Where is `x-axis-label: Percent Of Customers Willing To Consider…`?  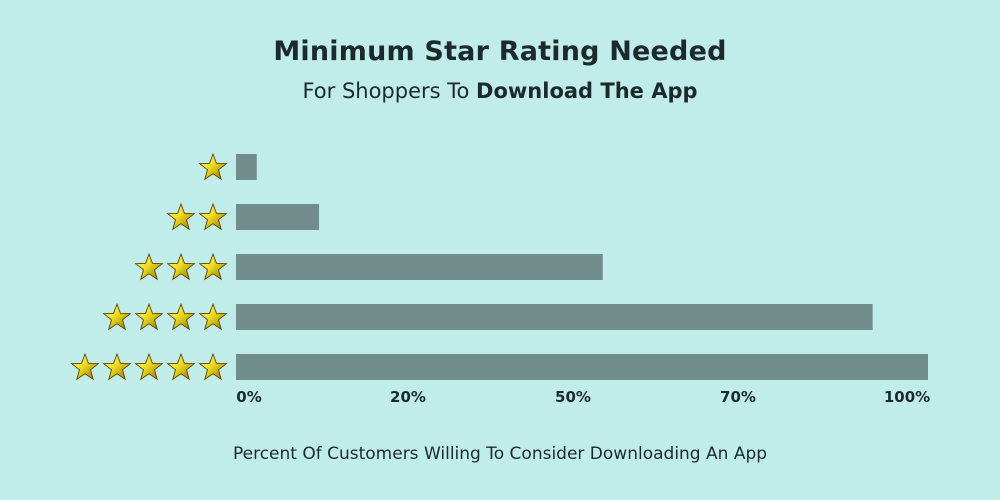 x-axis-label: Percent Of Customers Willing To Consider… is located at coordinates (500, 454).